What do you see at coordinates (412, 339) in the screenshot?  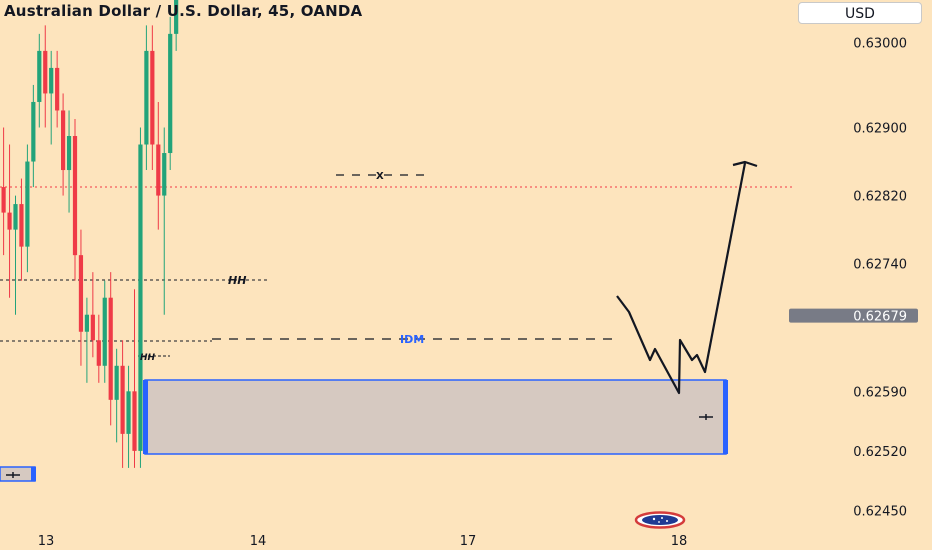 I see `idm-label: IDM` at bounding box center [412, 339].